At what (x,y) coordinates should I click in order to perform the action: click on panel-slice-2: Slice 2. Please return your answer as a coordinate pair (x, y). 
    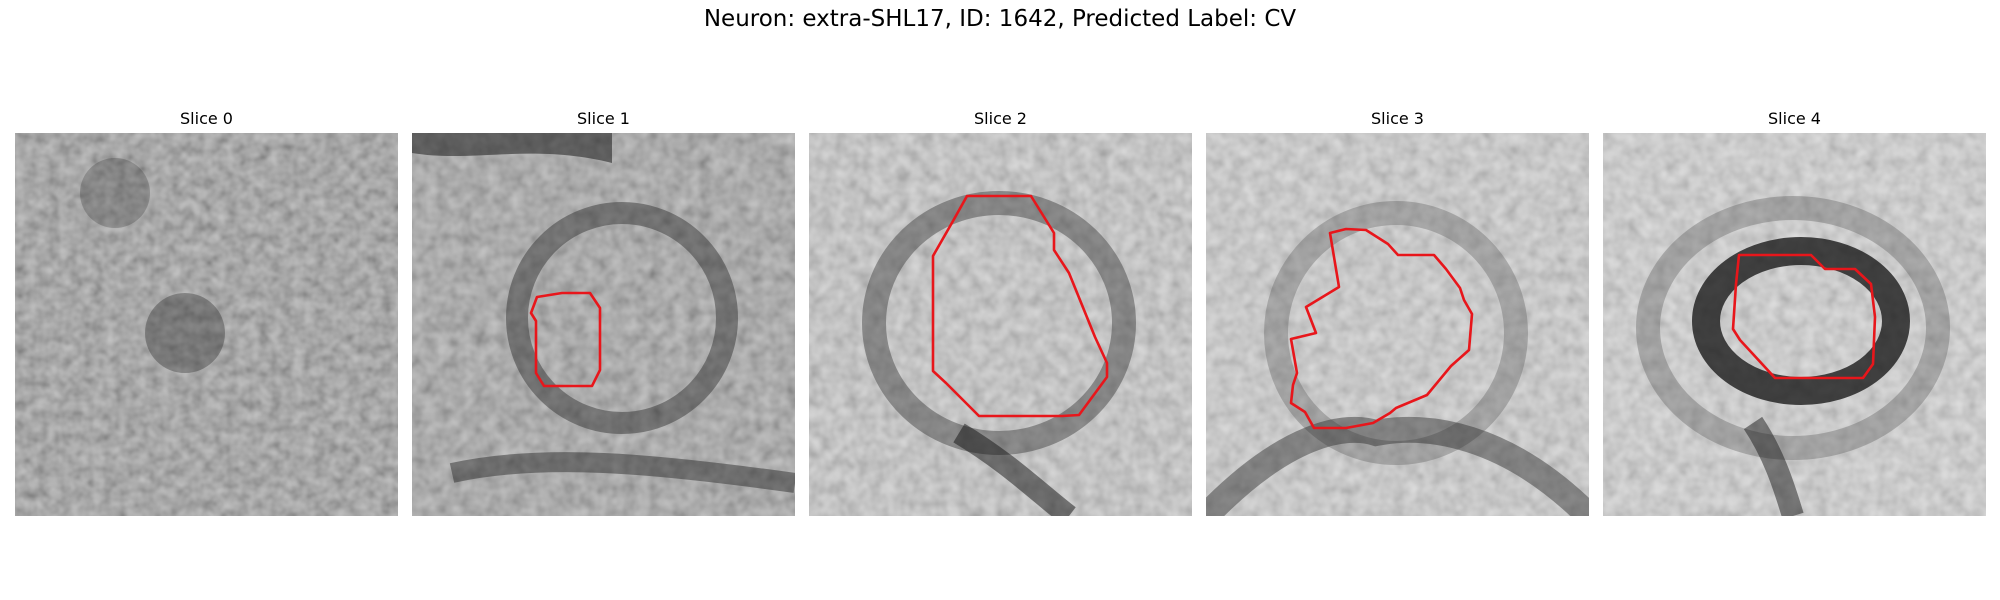
    Looking at the image, I should click on (1000, 312).